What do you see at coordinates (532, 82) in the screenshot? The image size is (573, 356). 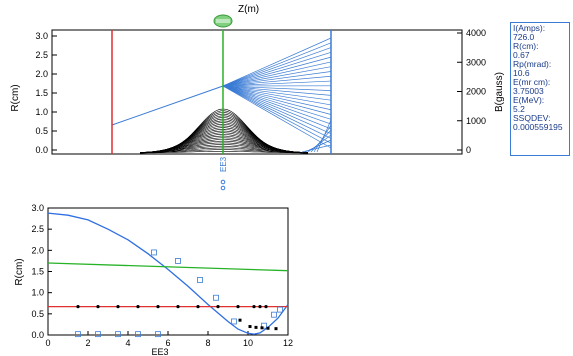 I see `param-emittance-label: E(mr cm):` at bounding box center [532, 82].